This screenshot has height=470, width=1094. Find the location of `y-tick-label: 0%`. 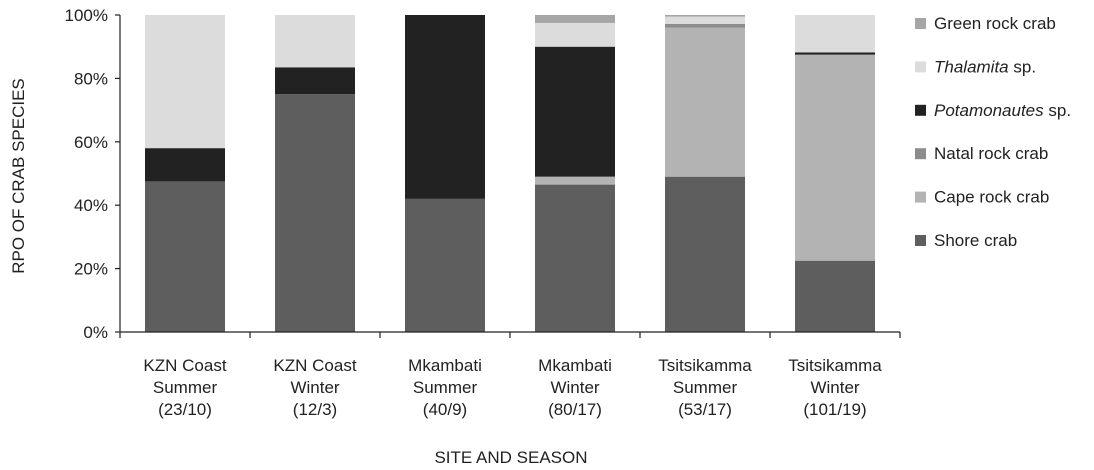

y-tick-label: 0% is located at coordinates (95, 332).